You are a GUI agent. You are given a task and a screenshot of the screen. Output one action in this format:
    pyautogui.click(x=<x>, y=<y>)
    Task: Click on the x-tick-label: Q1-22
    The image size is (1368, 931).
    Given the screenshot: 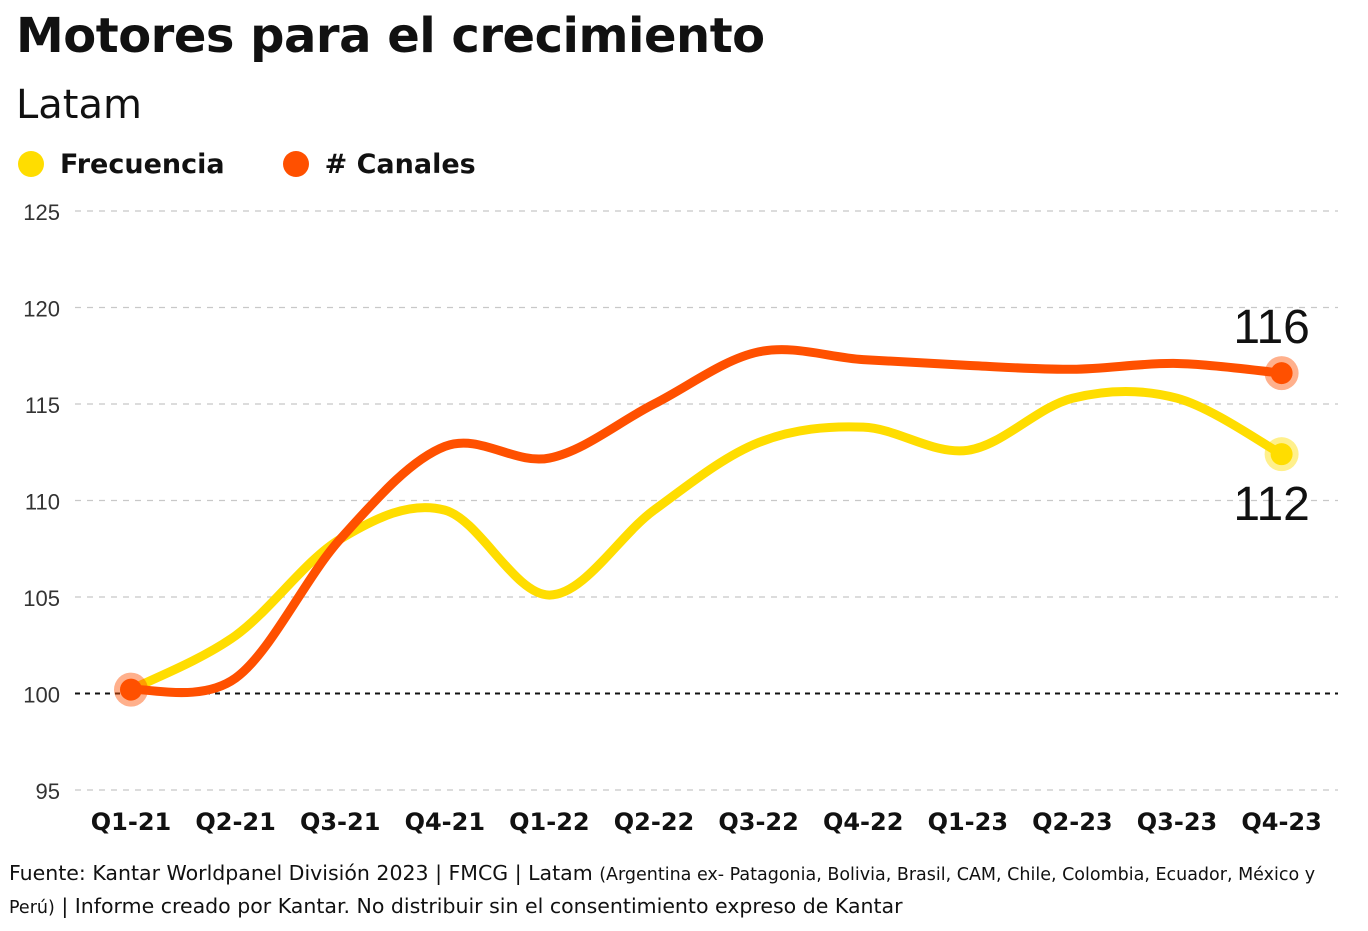 What is the action you would take?
    pyautogui.click(x=549, y=822)
    